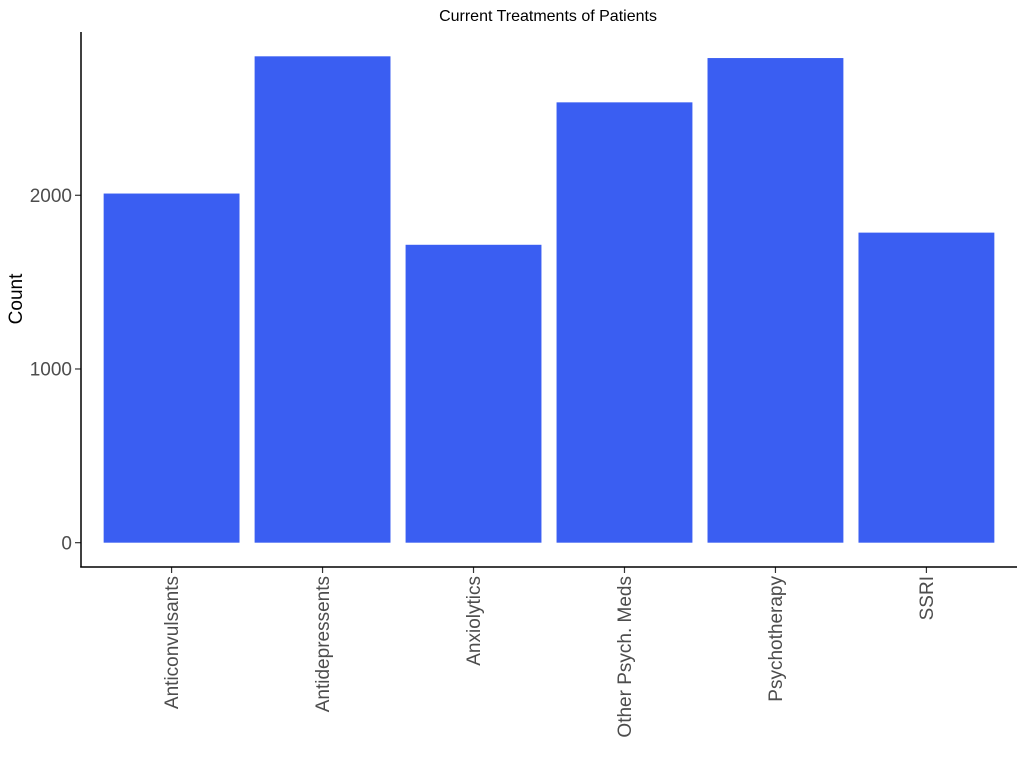 The height and width of the screenshot is (769, 1024). Describe the element at coordinates (66, 543) in the screenshot. I see `y-tick-label: 0` at that location.